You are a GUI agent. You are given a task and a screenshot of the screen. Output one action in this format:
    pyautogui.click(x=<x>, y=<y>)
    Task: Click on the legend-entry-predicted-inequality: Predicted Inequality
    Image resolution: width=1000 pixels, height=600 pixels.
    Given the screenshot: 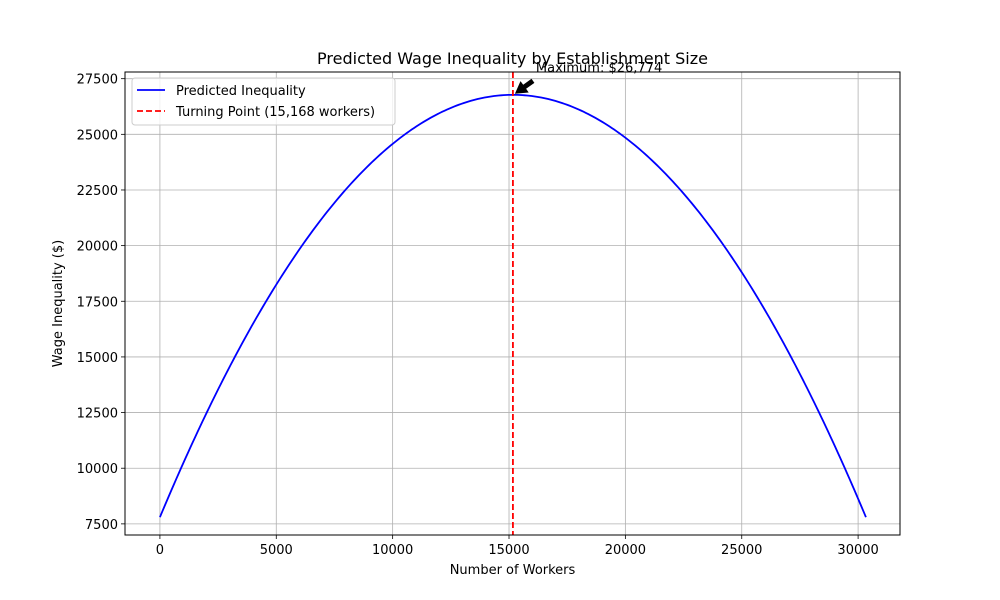 What is the action you would take?
    pyautogui.click(x=241, y=91)
    